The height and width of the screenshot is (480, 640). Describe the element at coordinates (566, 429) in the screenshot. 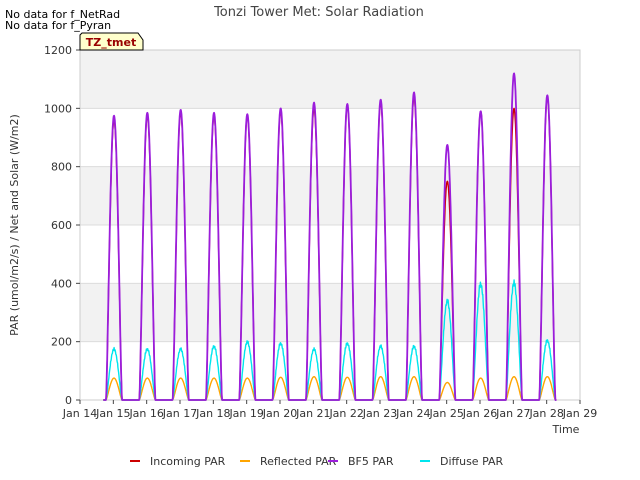

I see `x-axis-label: Time` at that location.